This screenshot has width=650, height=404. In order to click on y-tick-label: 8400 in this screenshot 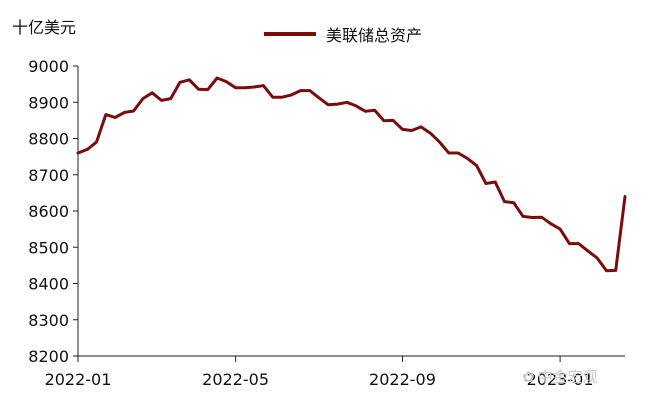, I will do `click(48, 284)`.